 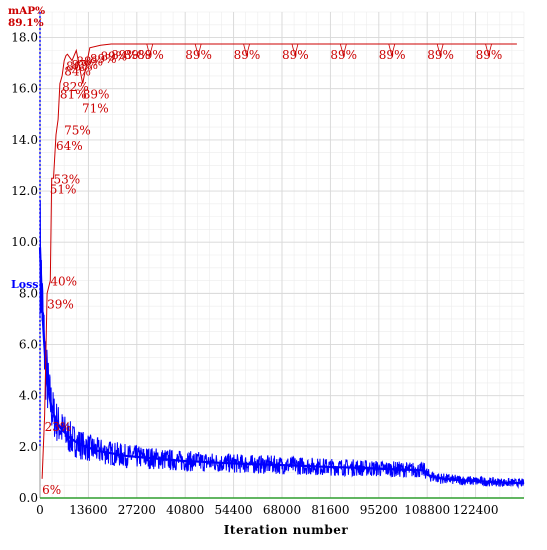 What do you see at coordinates (286, 530) in the screenshot?
I see `x-axis-label: Iteration number` at bounding box center [286, 530].